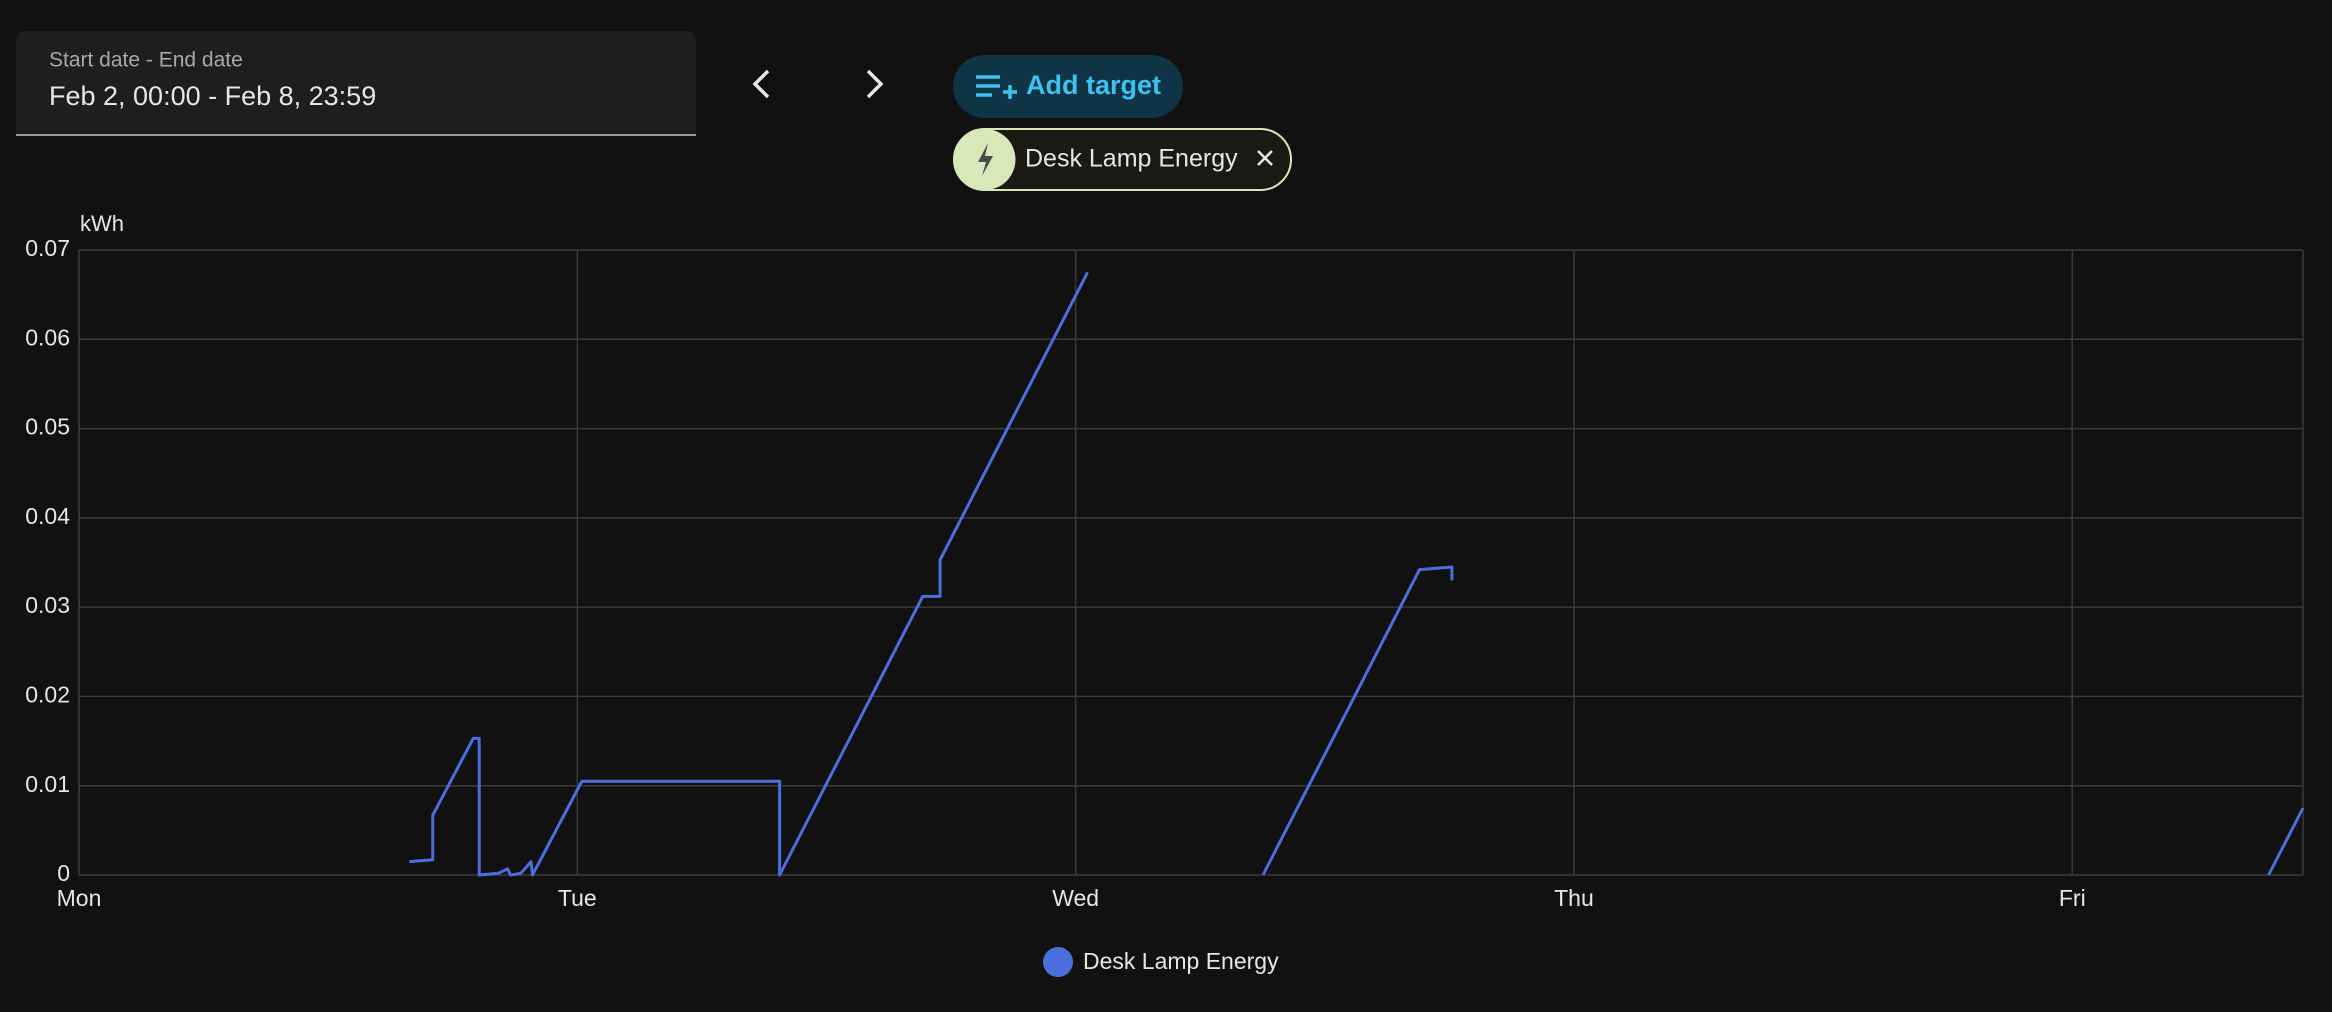  I want to click on date-label: Start date - End date, so click(146, 60).